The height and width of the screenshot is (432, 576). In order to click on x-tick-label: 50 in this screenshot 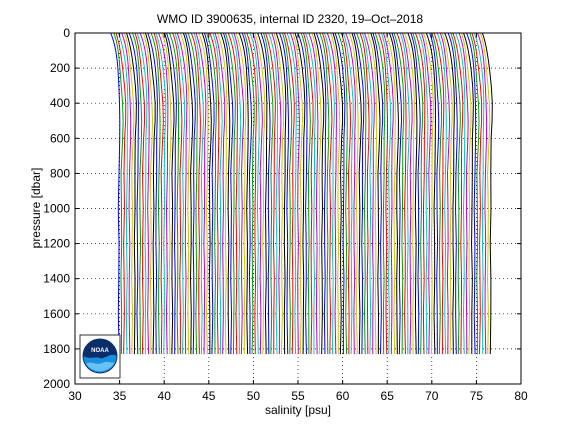, I will do `click(254, 396)`.